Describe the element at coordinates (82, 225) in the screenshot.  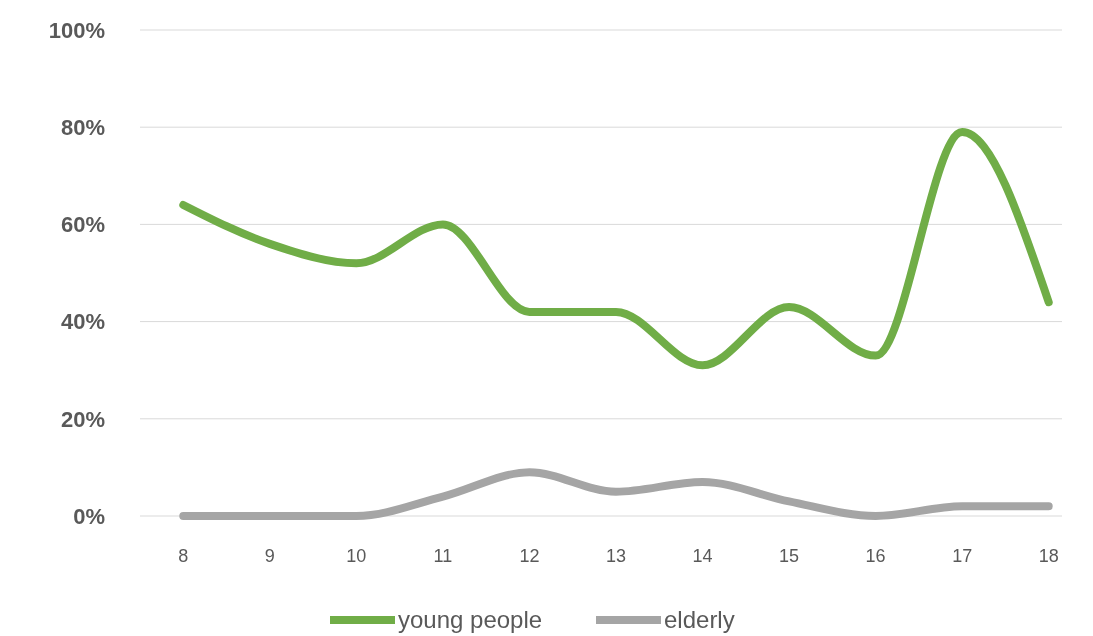
I see `y-tick-label: 60%` at that location.